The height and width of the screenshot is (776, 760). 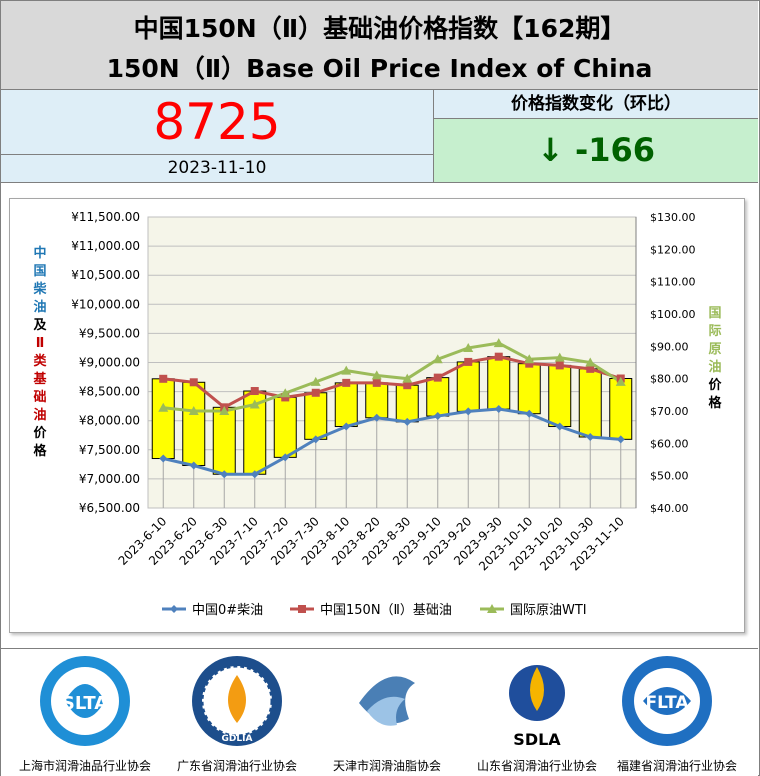 I want to click on left-axis-title-char: 础, so click(x=40, y=397).